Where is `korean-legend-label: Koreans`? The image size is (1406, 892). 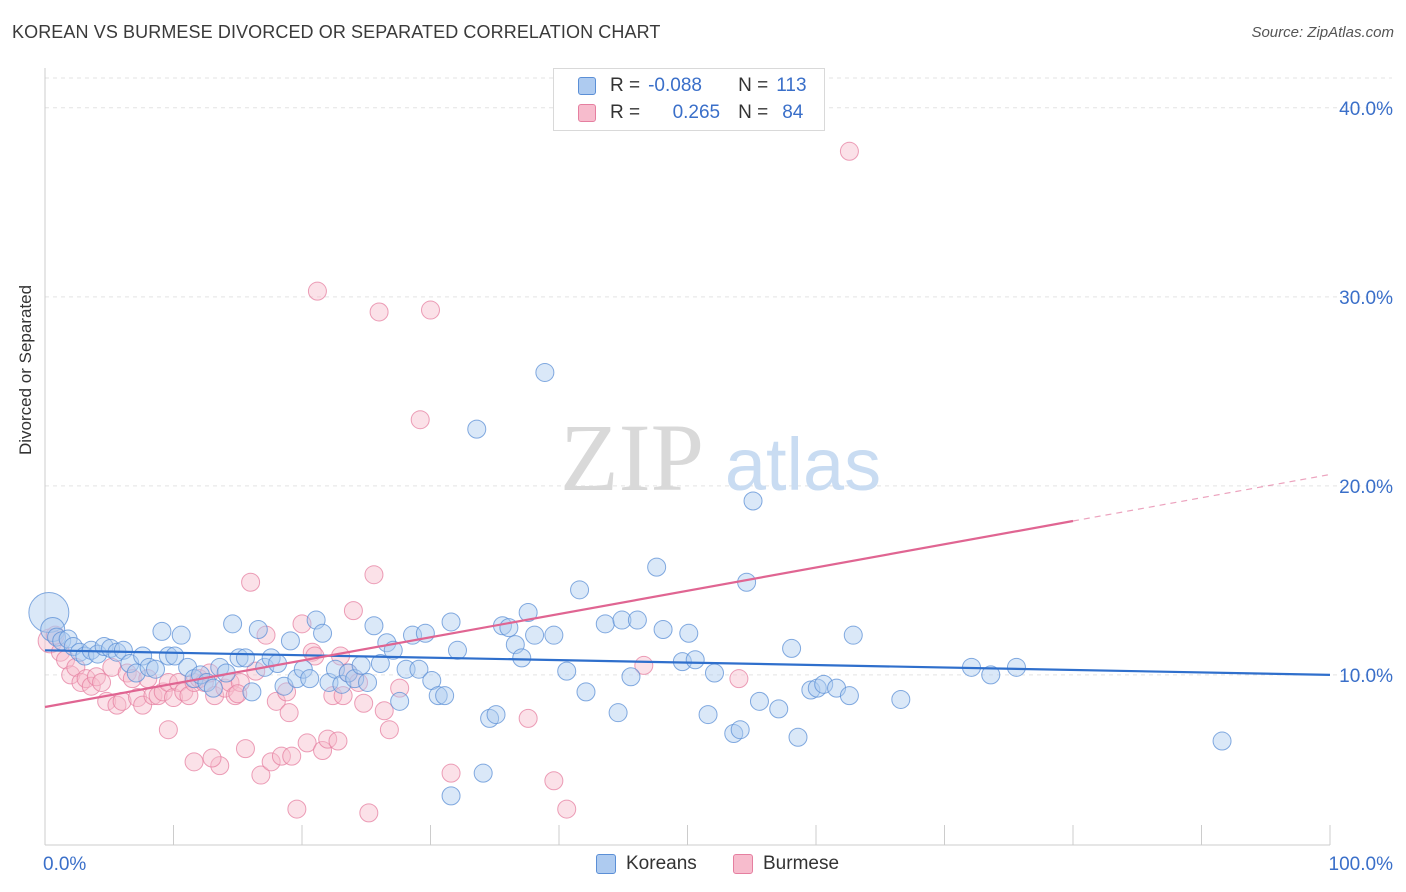
korean-legend-label: Koreans is located at coordinates (661, 863).